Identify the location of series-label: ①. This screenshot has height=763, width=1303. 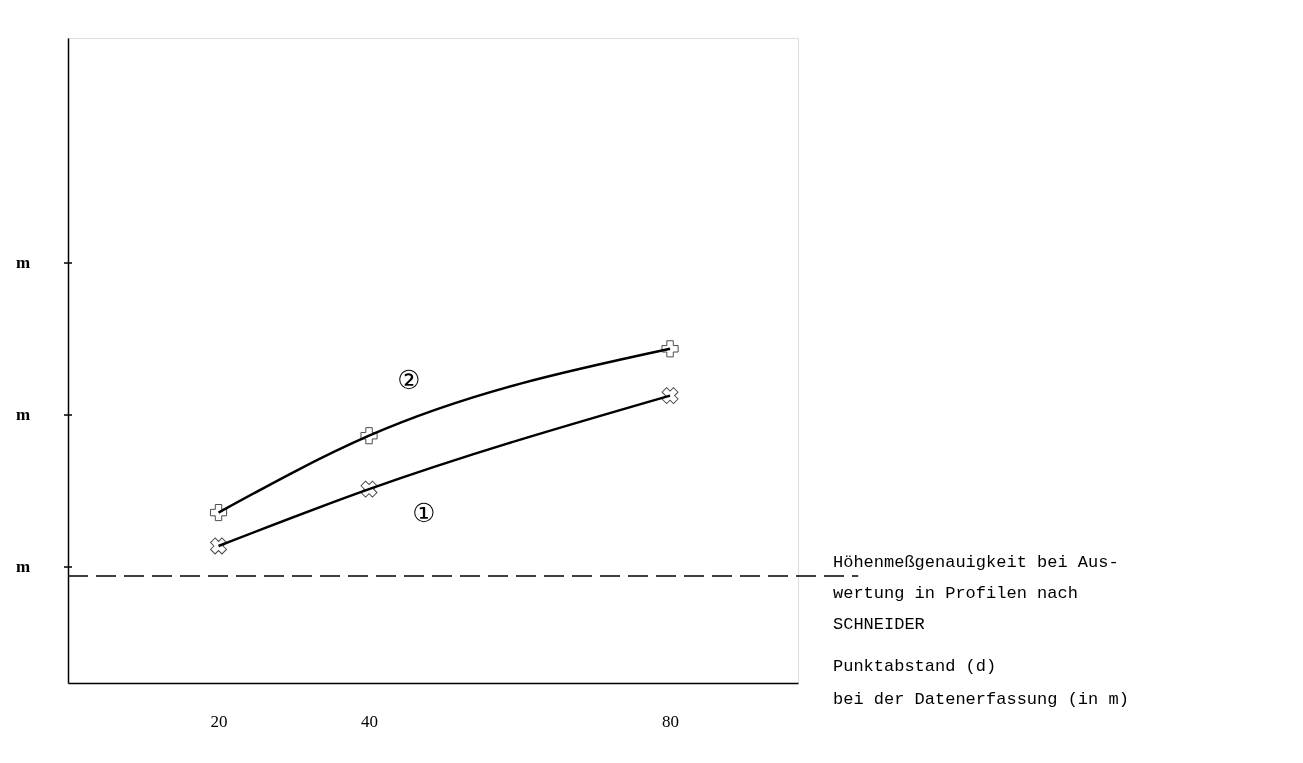
(424, 513).